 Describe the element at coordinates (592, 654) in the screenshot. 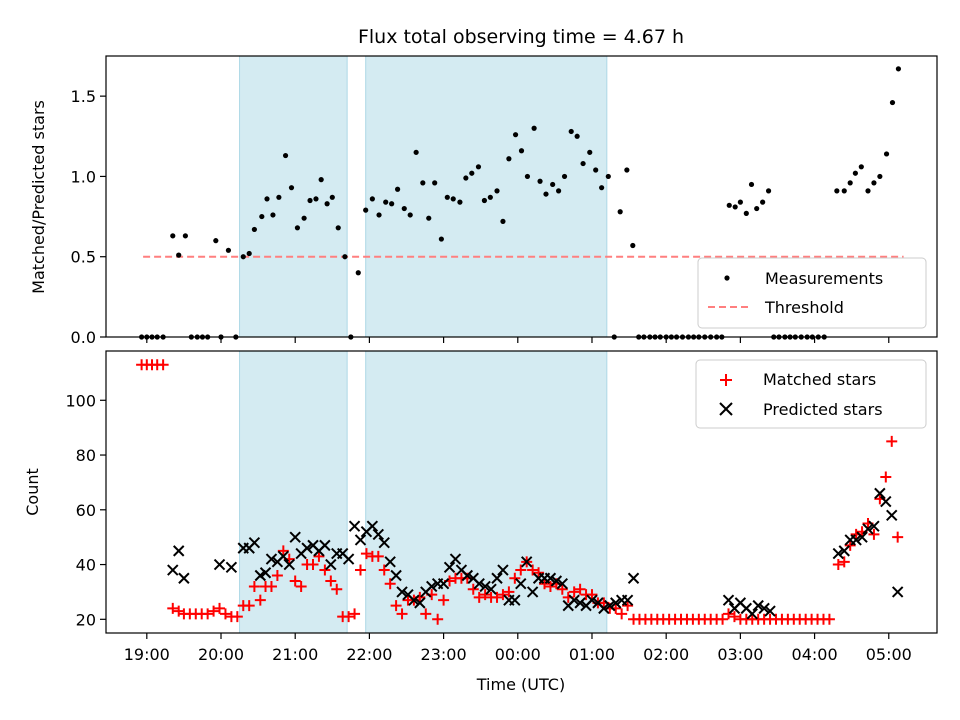

I see `xtick-label-6: 01:00` at that location.